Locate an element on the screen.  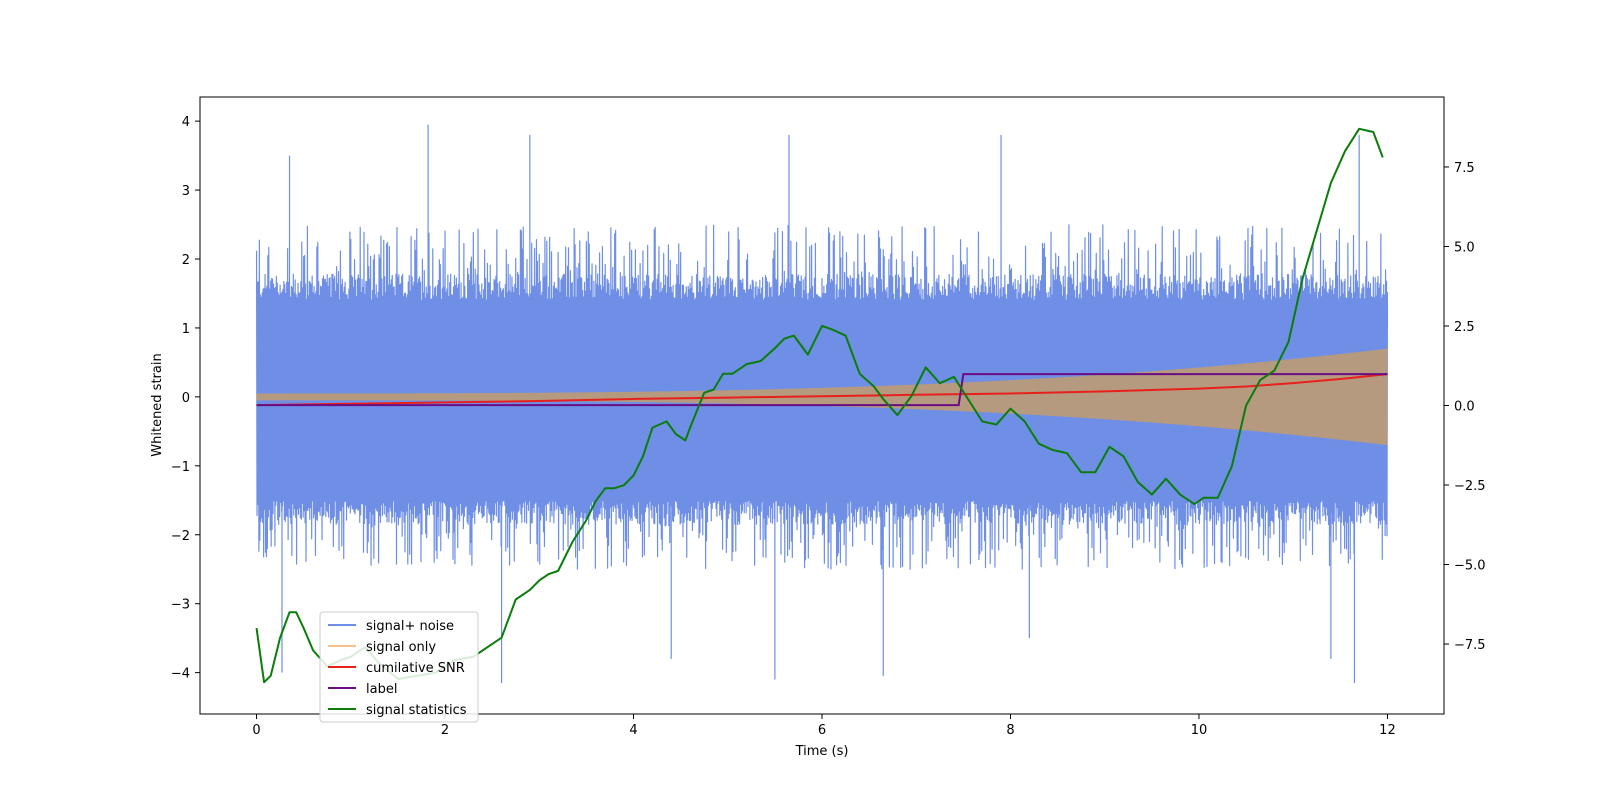
y-tick-label: 0 is located at coordinates (186, 398).